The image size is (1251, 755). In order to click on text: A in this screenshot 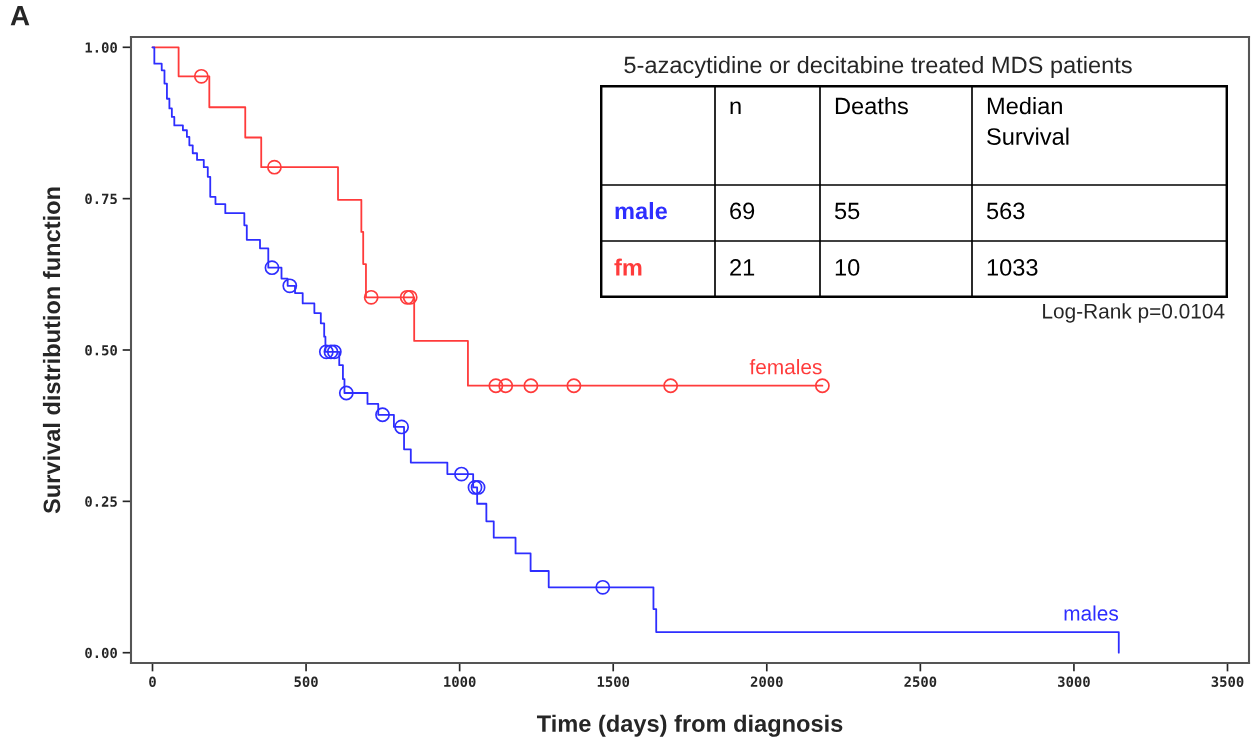, I will do `click(20, 16)`.